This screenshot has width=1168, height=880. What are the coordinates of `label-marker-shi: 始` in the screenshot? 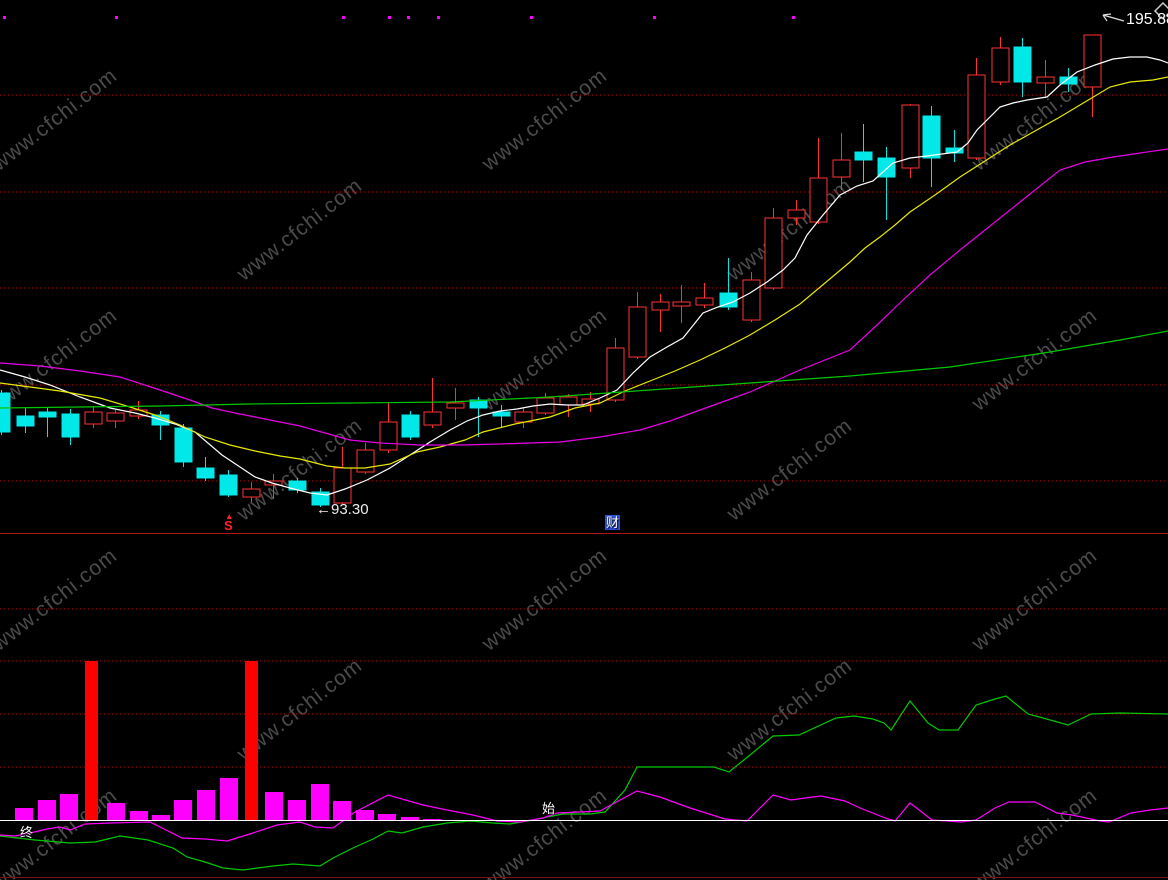 It's located at (549, 808).